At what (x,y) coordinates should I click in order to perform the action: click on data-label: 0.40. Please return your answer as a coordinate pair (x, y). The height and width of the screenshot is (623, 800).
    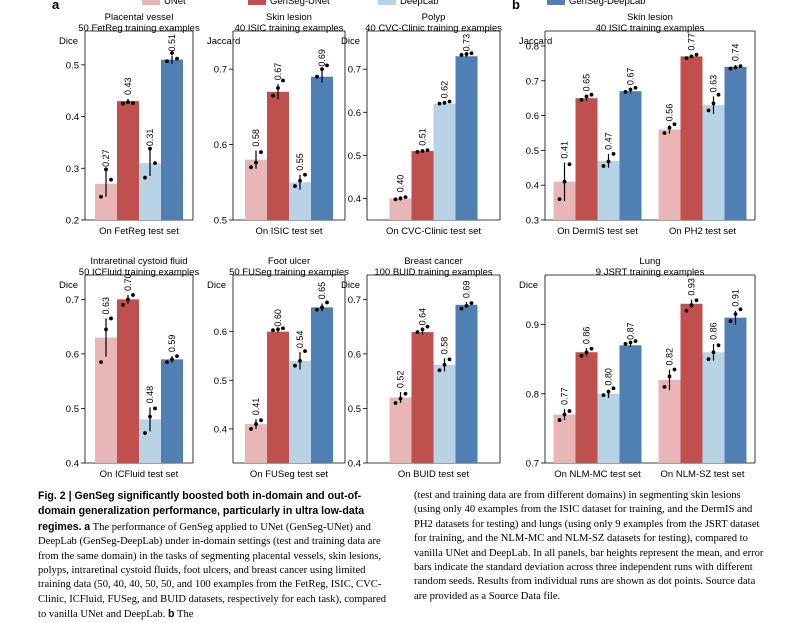
    Looking at the image, I should click on (401, 184).